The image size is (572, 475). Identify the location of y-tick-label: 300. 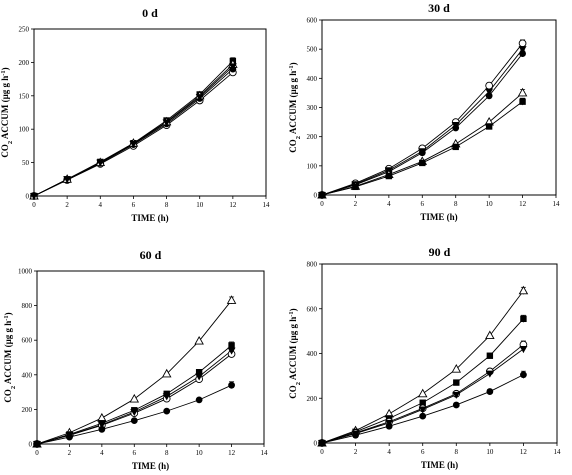
(312, 108).